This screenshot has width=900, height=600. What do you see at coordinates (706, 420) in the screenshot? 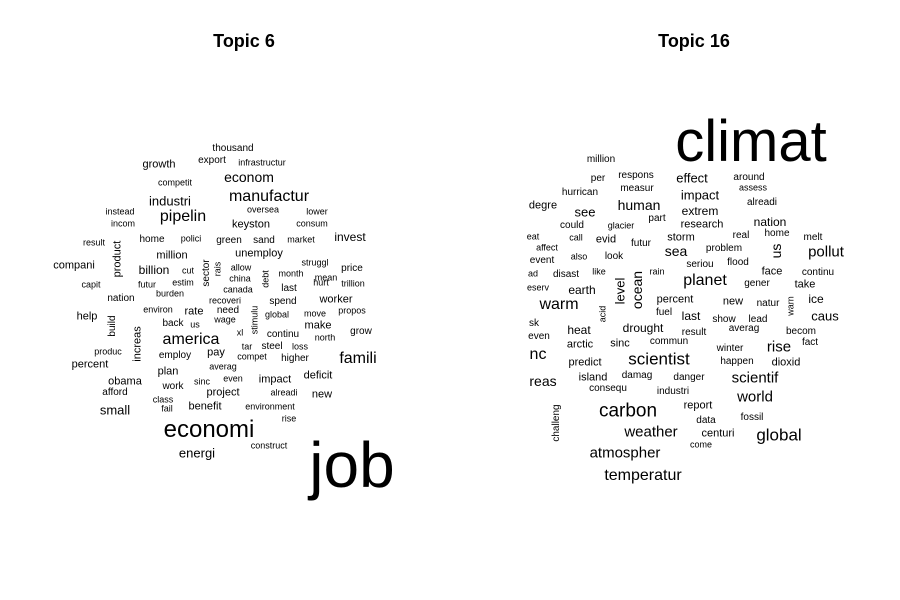
I see `cloud-word: data` at bounding box center [706, 420].